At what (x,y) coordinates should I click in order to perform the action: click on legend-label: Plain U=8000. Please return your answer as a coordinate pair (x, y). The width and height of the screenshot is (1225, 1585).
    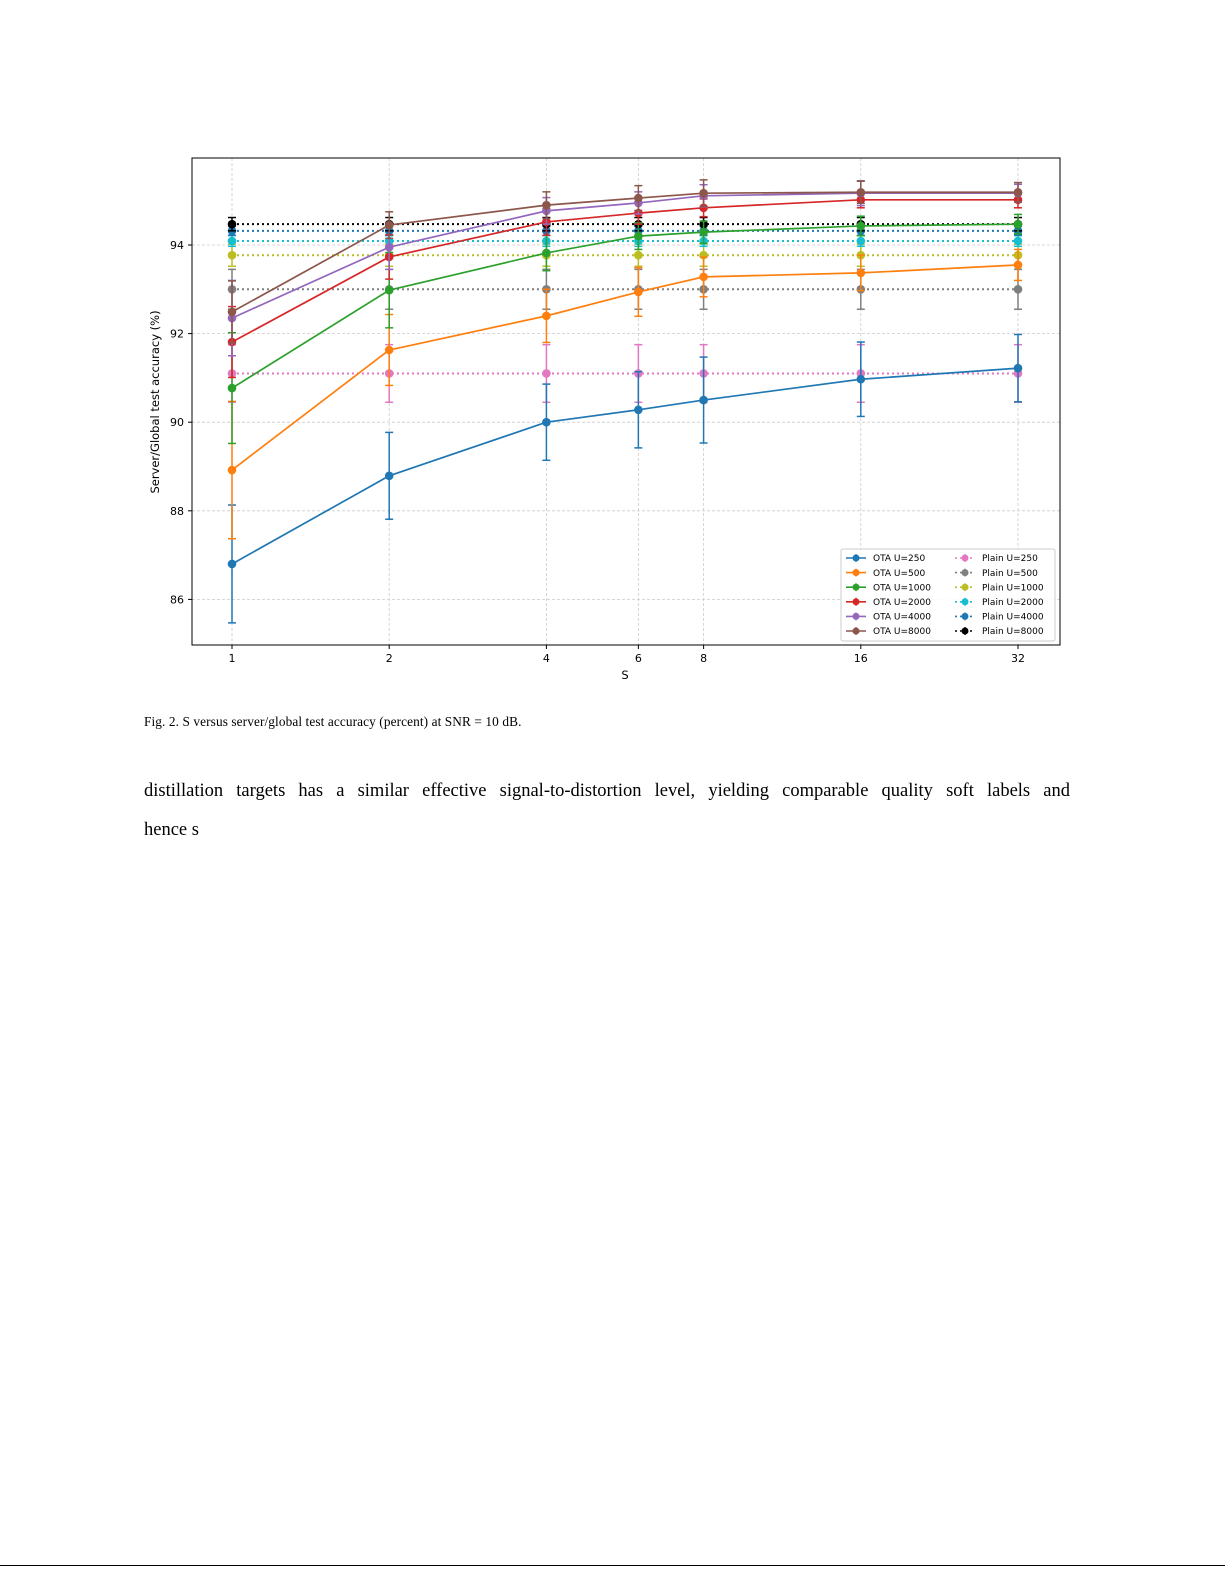
    Looking at the image, I should click on (1013, 632).